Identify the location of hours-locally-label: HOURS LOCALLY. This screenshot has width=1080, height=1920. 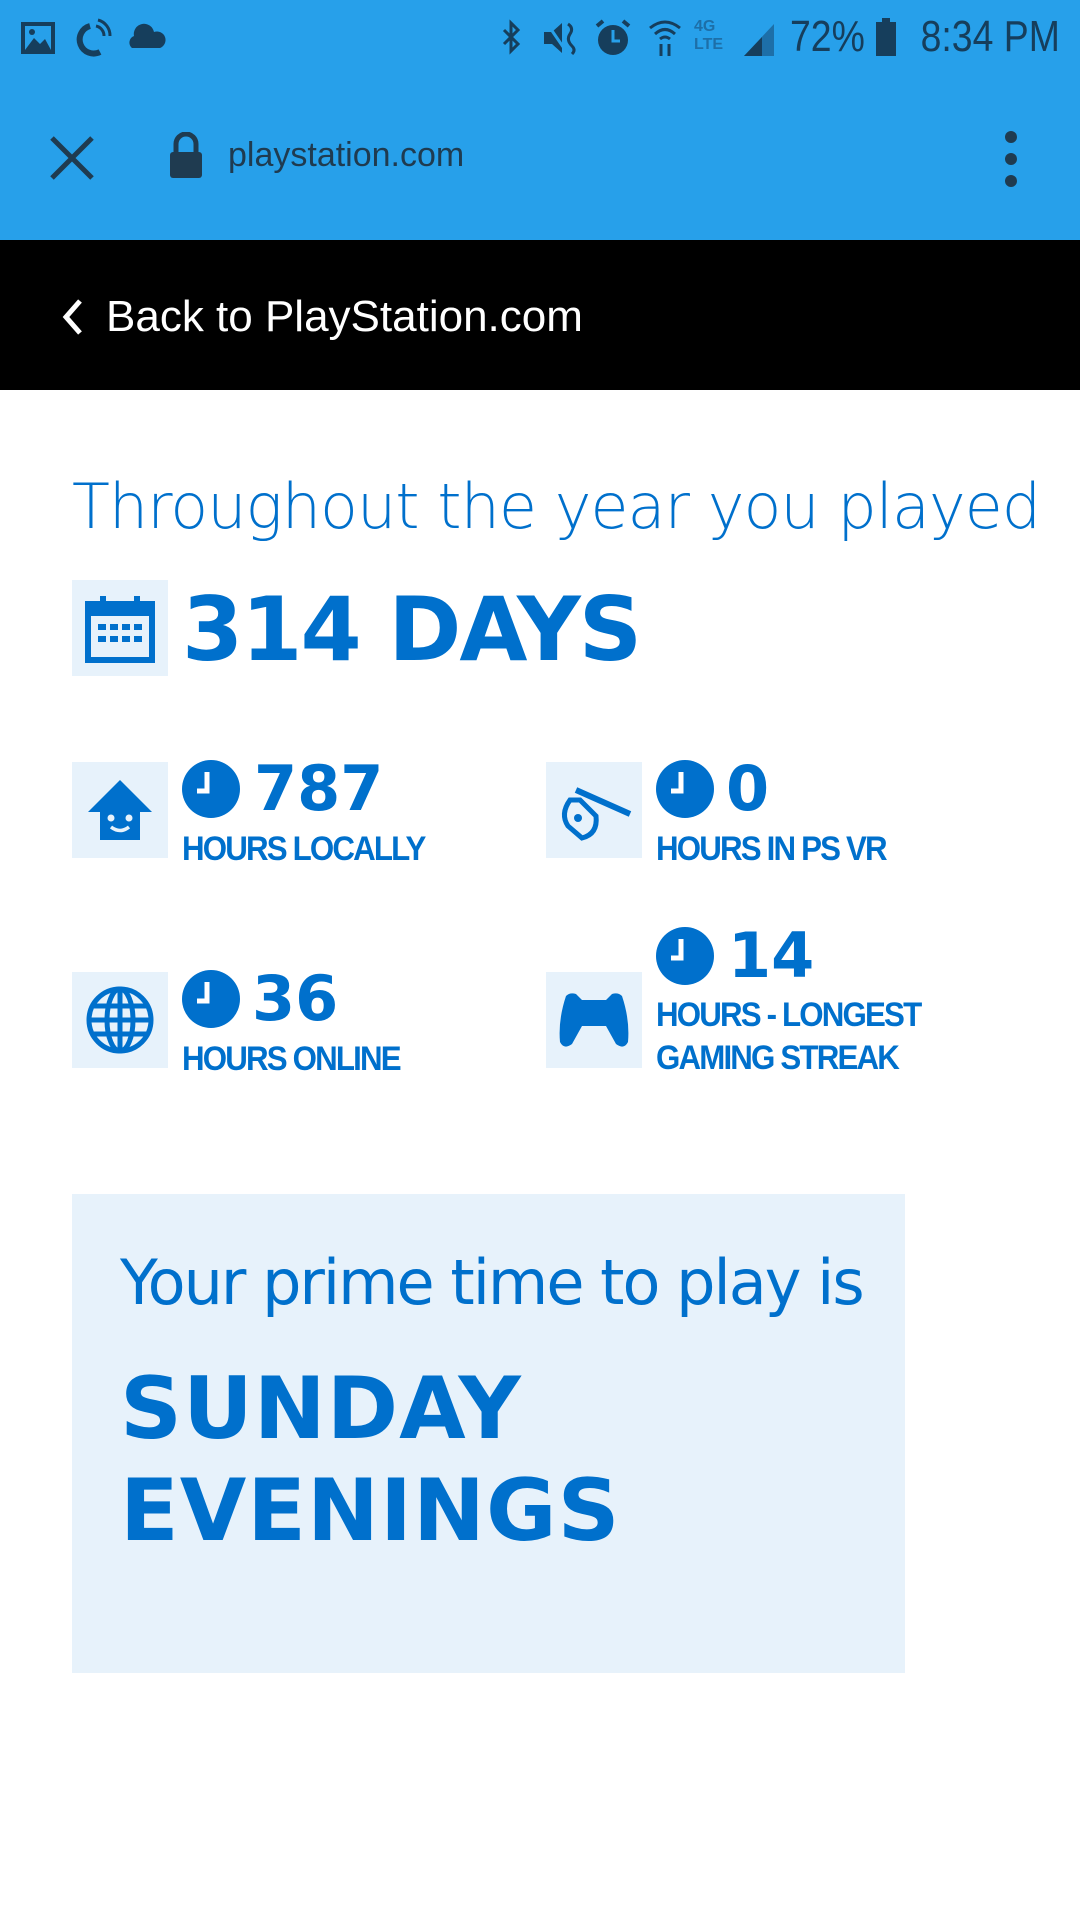
(304, 849).